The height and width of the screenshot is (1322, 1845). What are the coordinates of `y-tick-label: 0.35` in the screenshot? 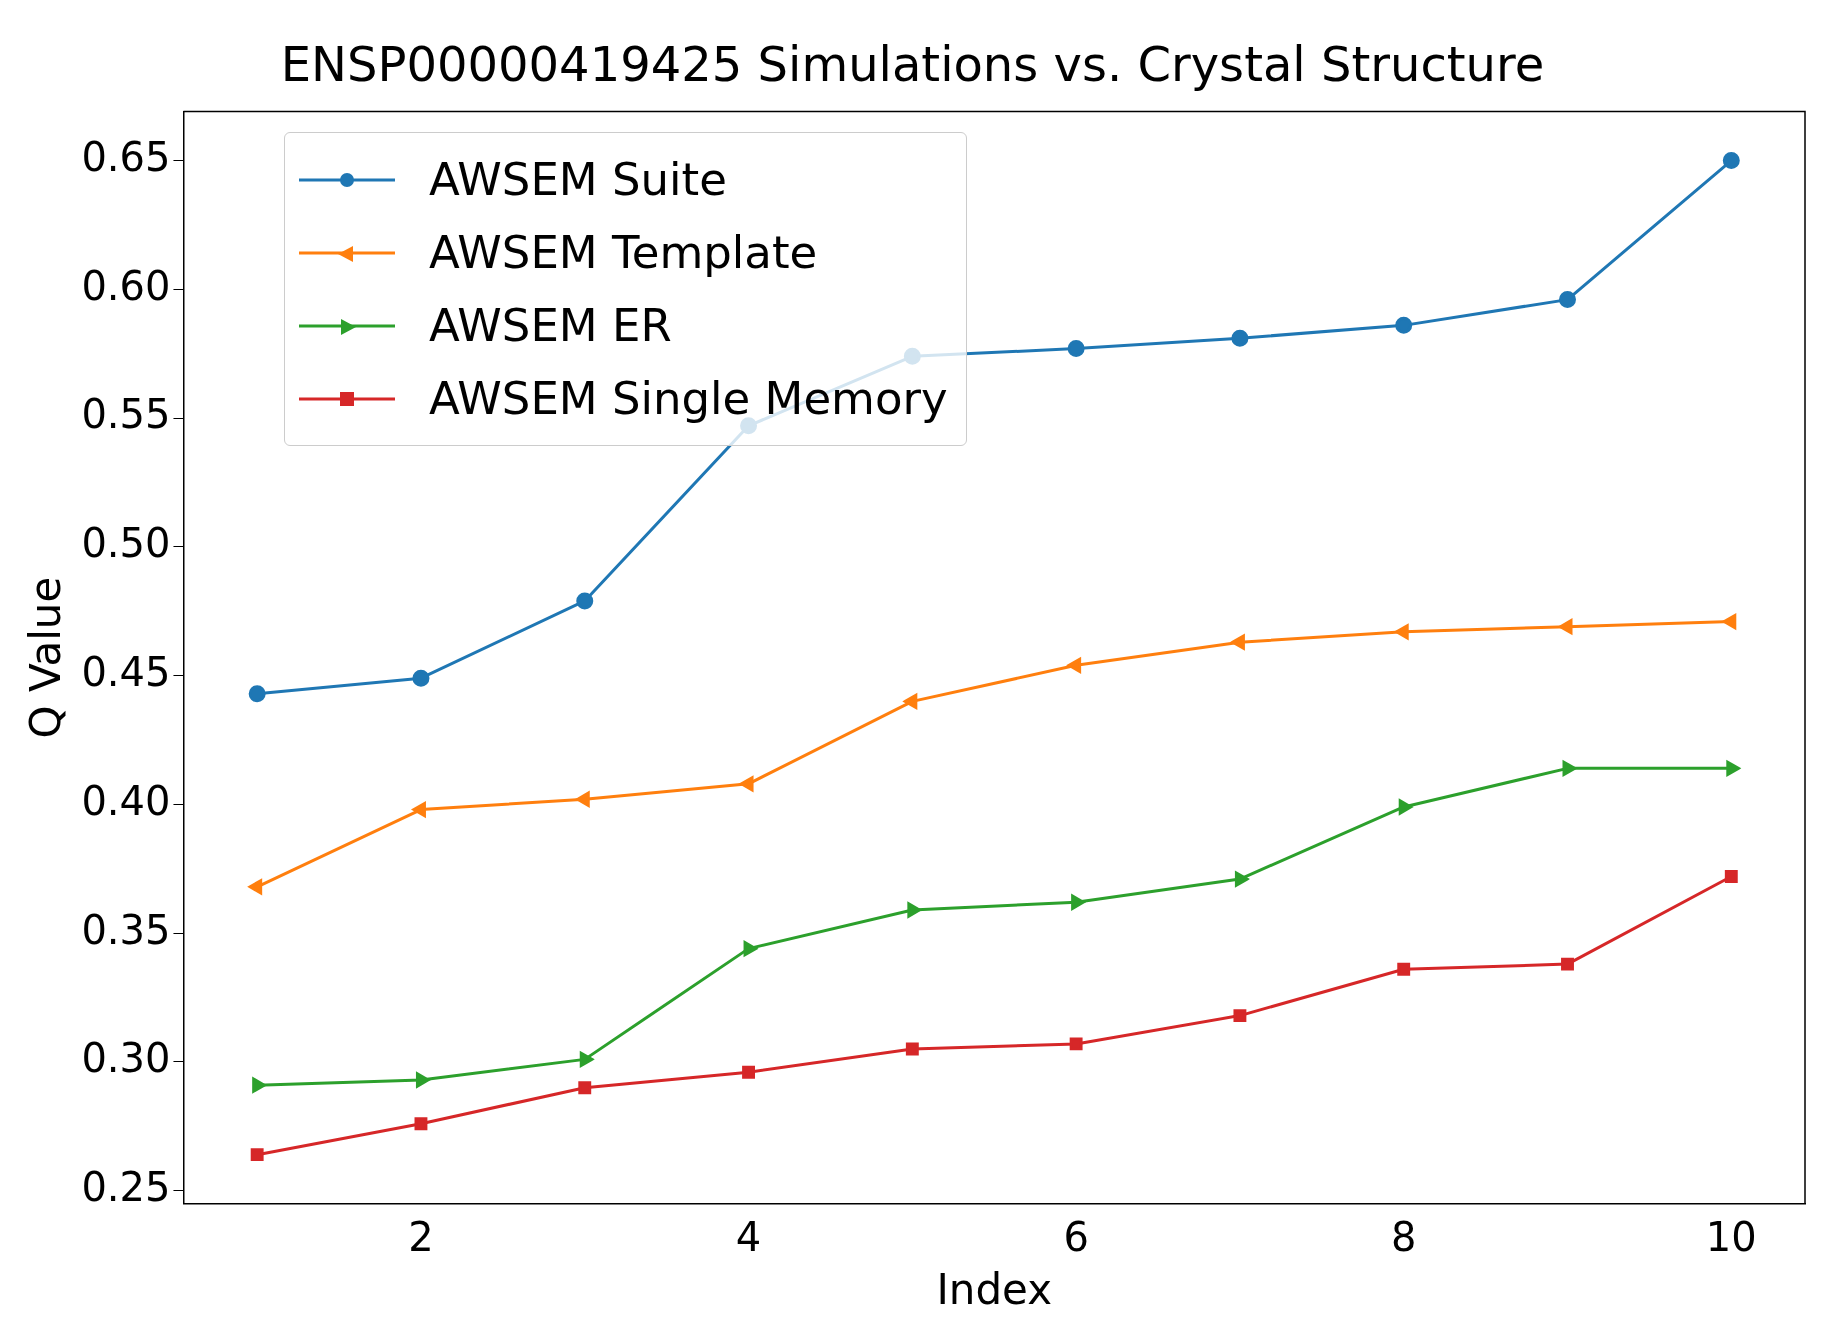 It's located at (126, 929).